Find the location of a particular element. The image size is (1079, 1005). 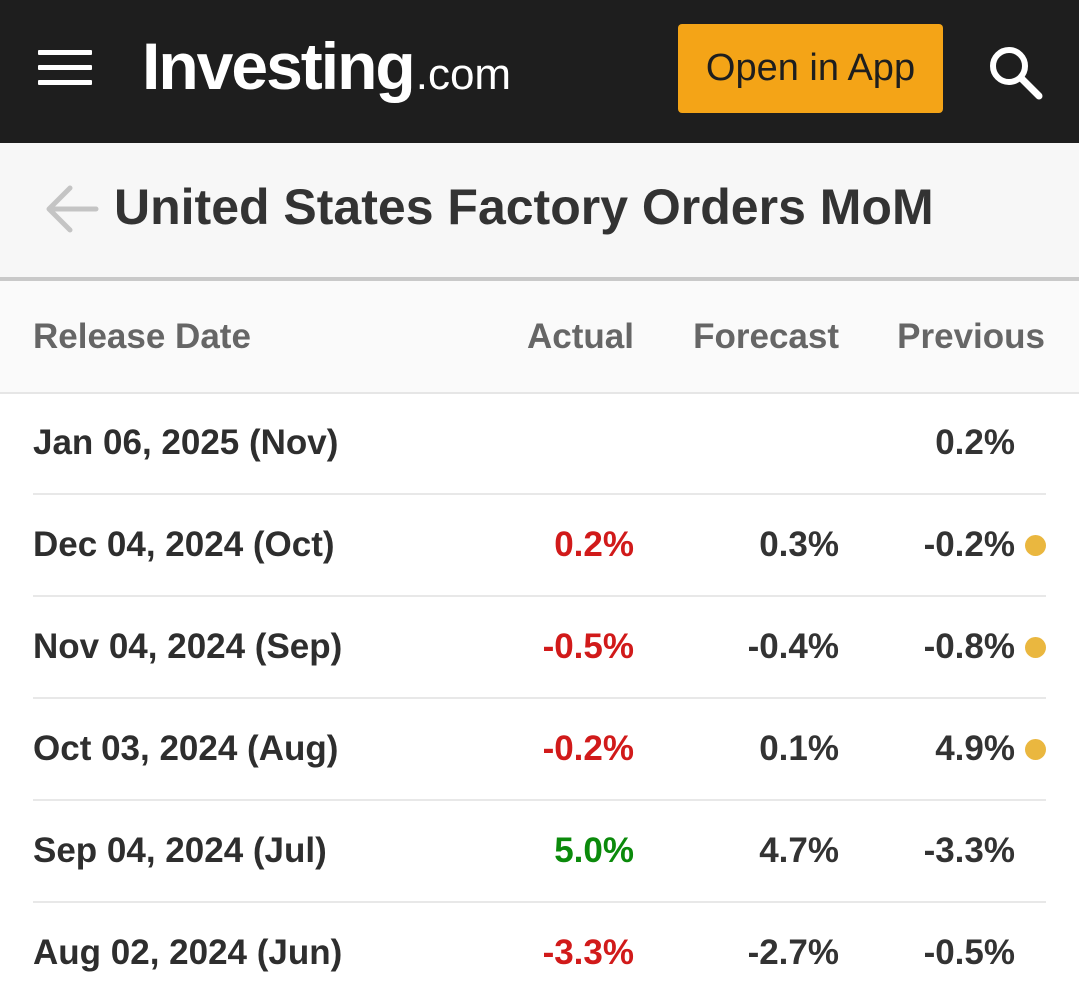

previous-value-cell: -0.5% is located at coordinates (969, 952).